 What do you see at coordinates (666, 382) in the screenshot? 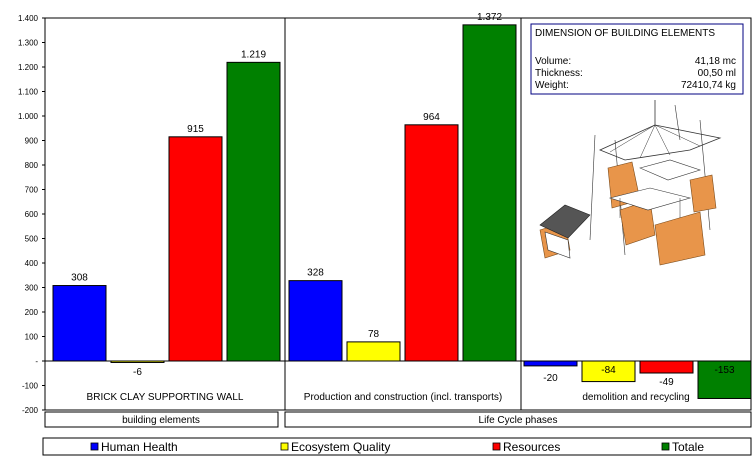
I see `data-label-resources-2: -49` at bounding box center [666, 382].